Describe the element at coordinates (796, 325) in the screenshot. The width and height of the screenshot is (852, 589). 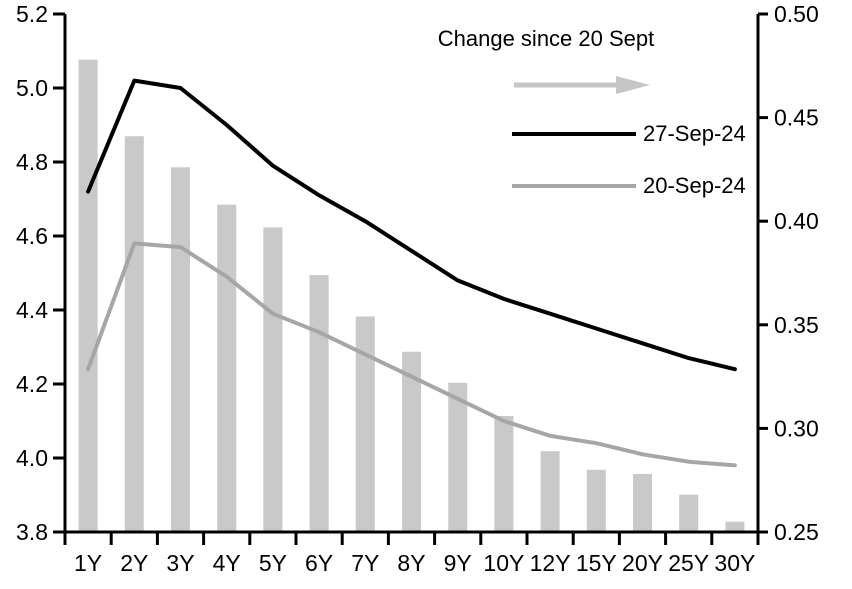
I see `right-axis-tick-label: 0.35` at that location.